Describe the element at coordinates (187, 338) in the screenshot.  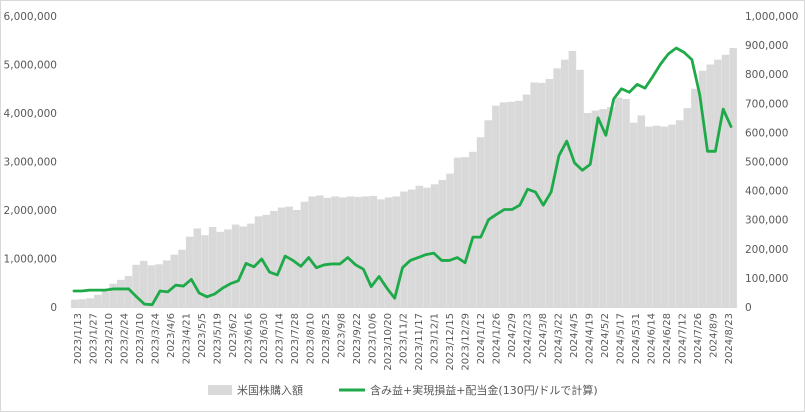
I see `x-tick-label: 2023/4/21` at that location.